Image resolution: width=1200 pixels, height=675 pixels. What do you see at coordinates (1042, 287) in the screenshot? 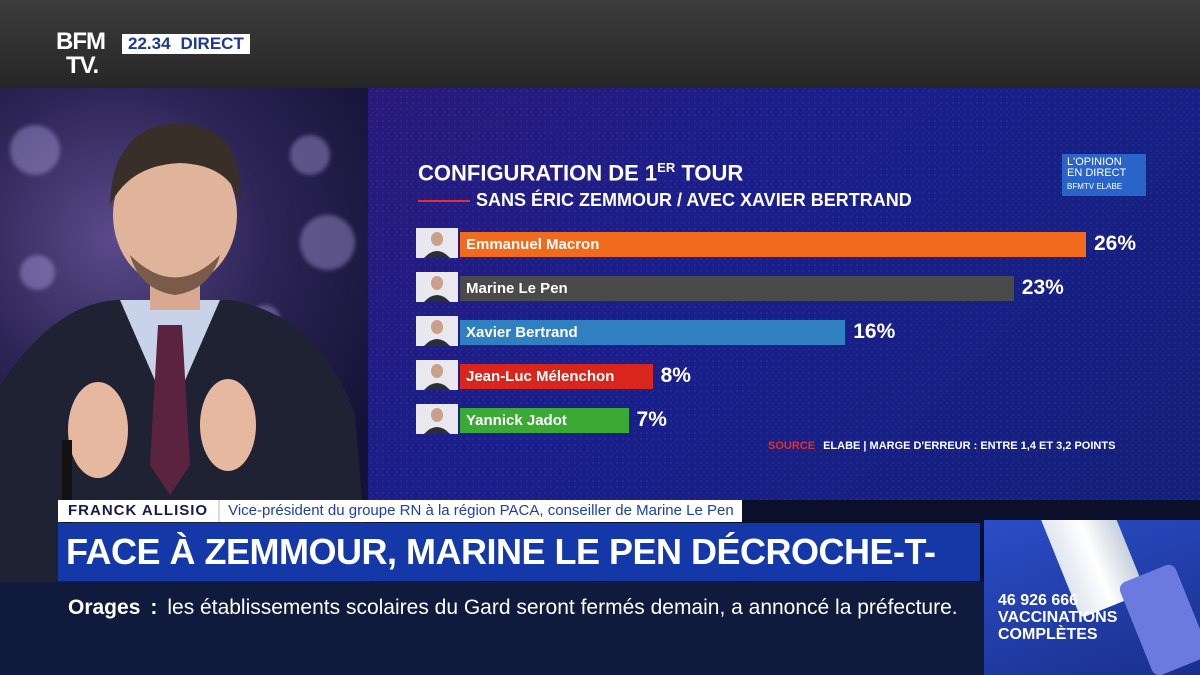
I see `poll-value-label: 23%` at bounding box center [1042, 287].